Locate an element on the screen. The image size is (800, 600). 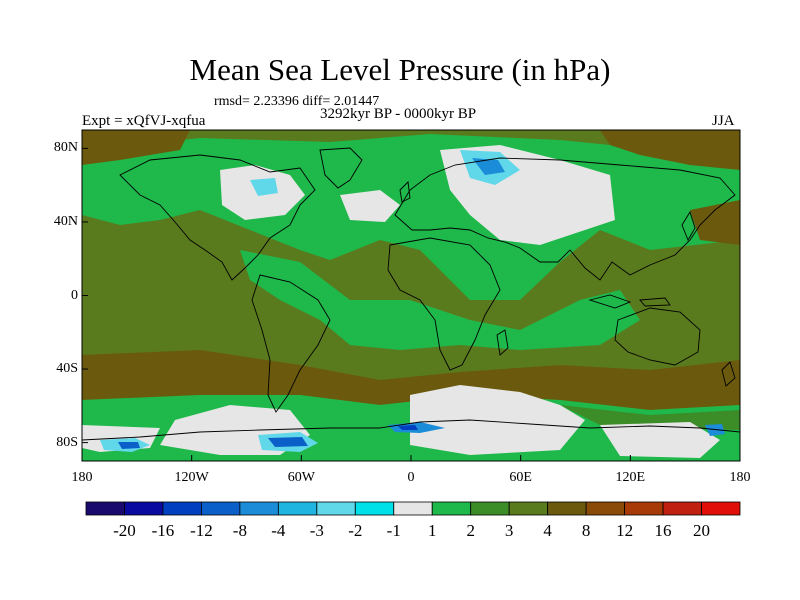
lon-tick-label: 60W is located at coordinates (301, 477).